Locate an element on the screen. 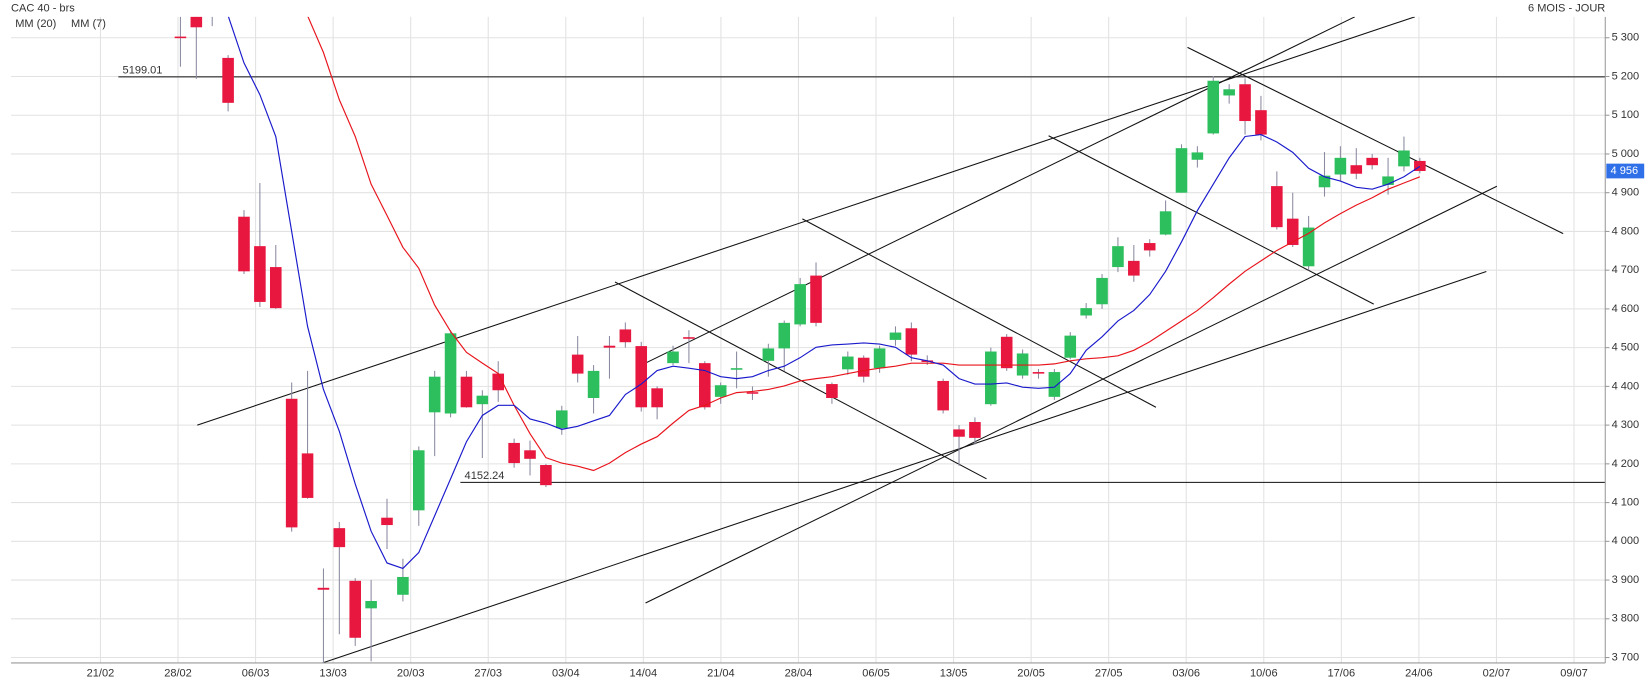  y-tick-label: 3 700 is located at coordinates (1626, 657).